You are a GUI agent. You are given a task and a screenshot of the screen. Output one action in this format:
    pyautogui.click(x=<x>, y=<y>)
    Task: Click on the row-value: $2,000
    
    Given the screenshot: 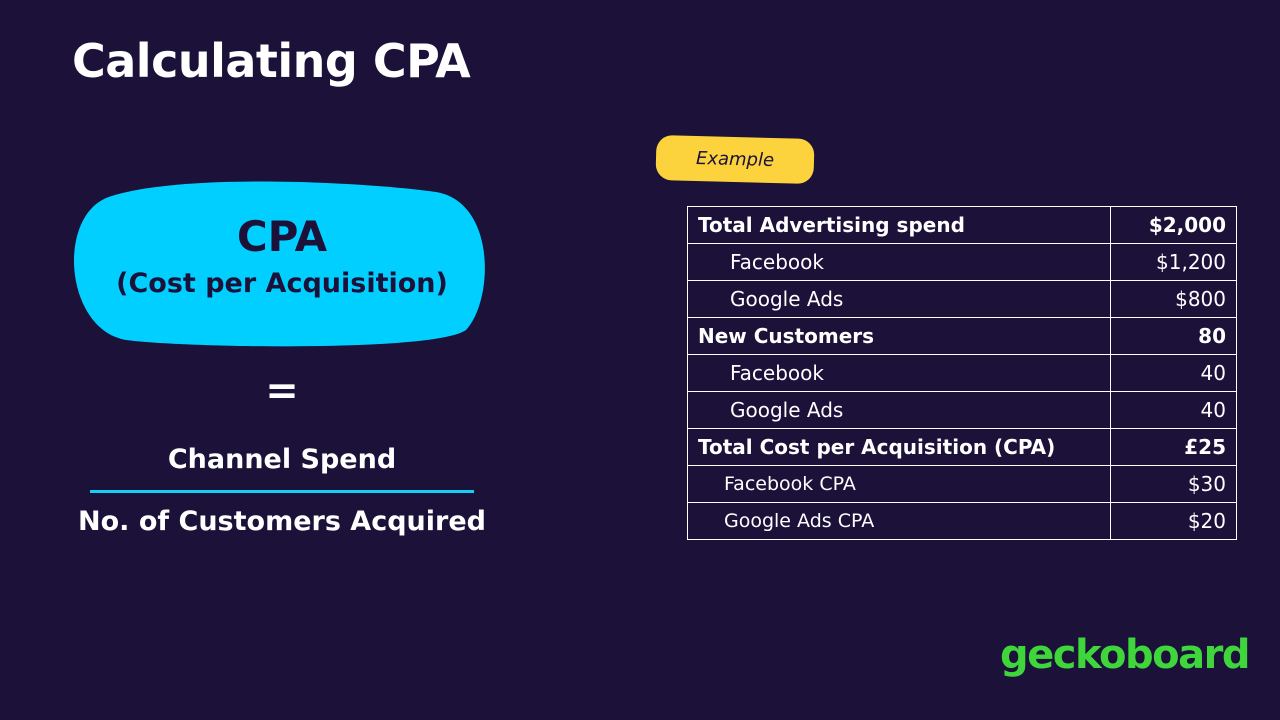 What is the action you would take?
    pyautogui.click(x=1173, y=225)
    